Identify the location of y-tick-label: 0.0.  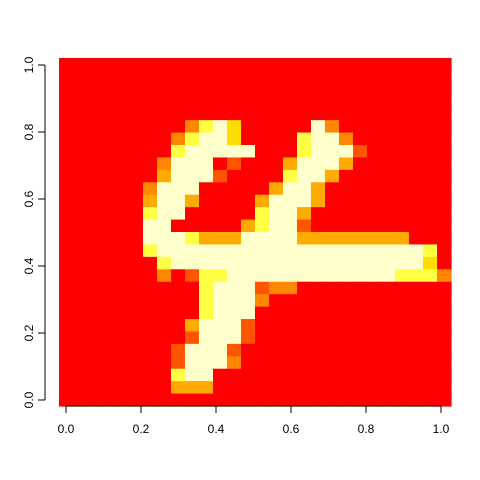
(29, 399).